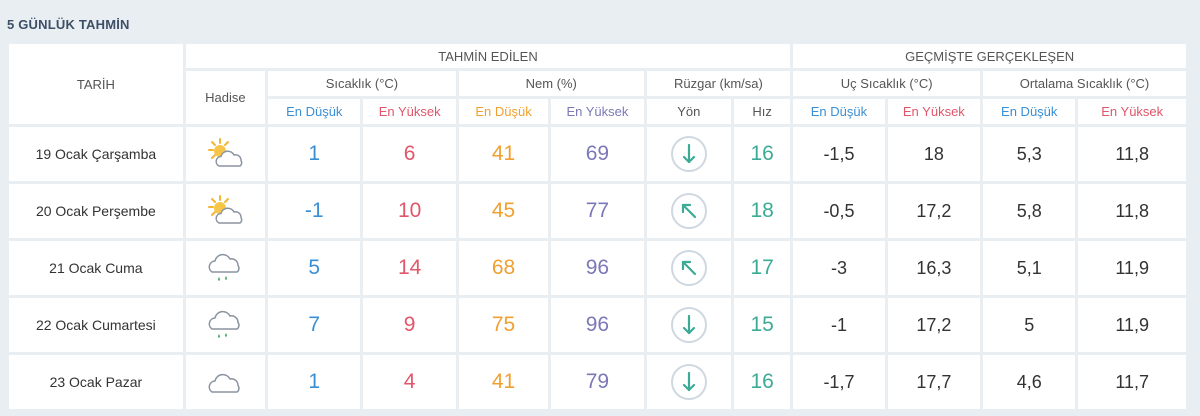  What do you see at coordinates (887, 83) in the screenshot?
I see `extreme-temp-header: Uç Sıcaklık (°C)` at bounding box center [887, 83].